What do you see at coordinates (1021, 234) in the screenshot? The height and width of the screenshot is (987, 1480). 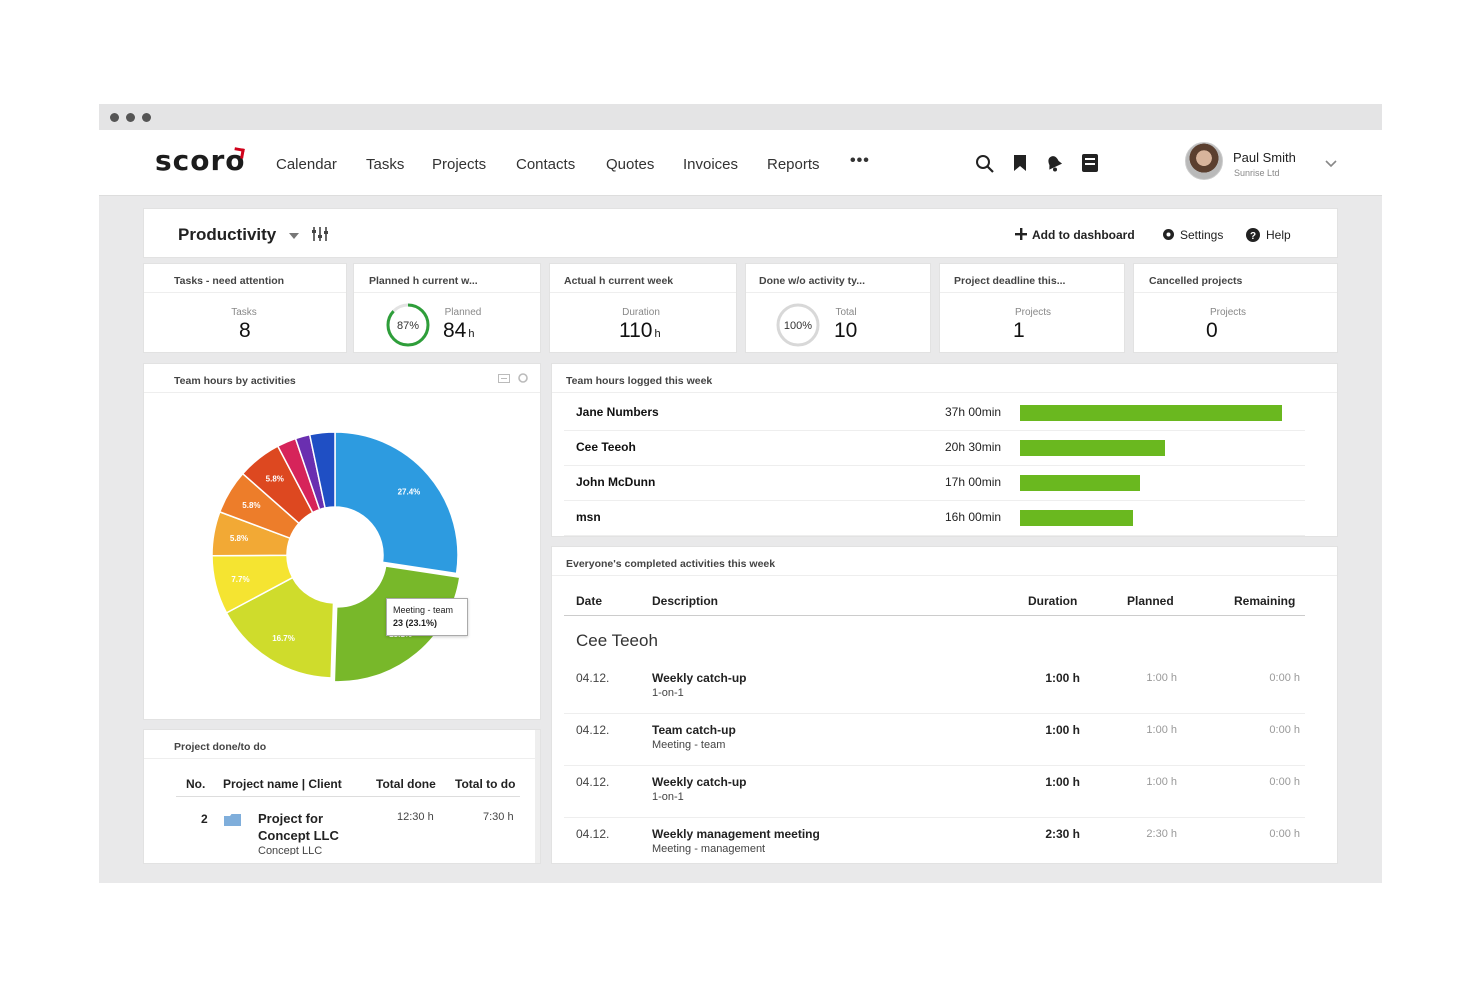 I see `plus-icon` at bounding box center [1021, 234].